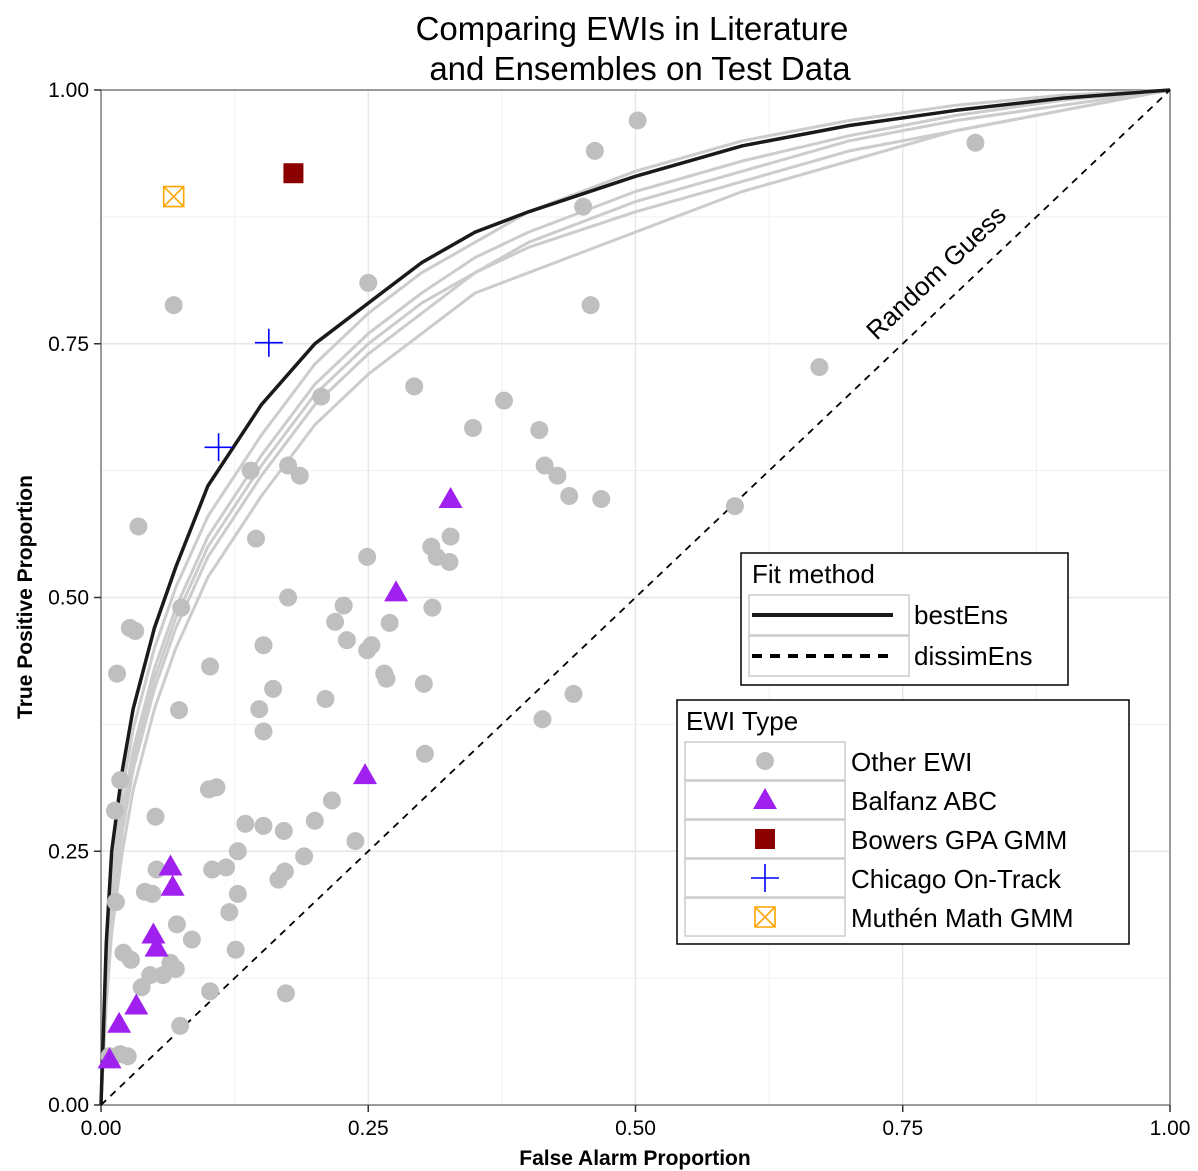 This screenshot has width=1198, height=1171. What do you see at coordinates (68, 90) in the screenshot?
I see `y-tick-label-4: 1.00` at bounding box center [68, 90].